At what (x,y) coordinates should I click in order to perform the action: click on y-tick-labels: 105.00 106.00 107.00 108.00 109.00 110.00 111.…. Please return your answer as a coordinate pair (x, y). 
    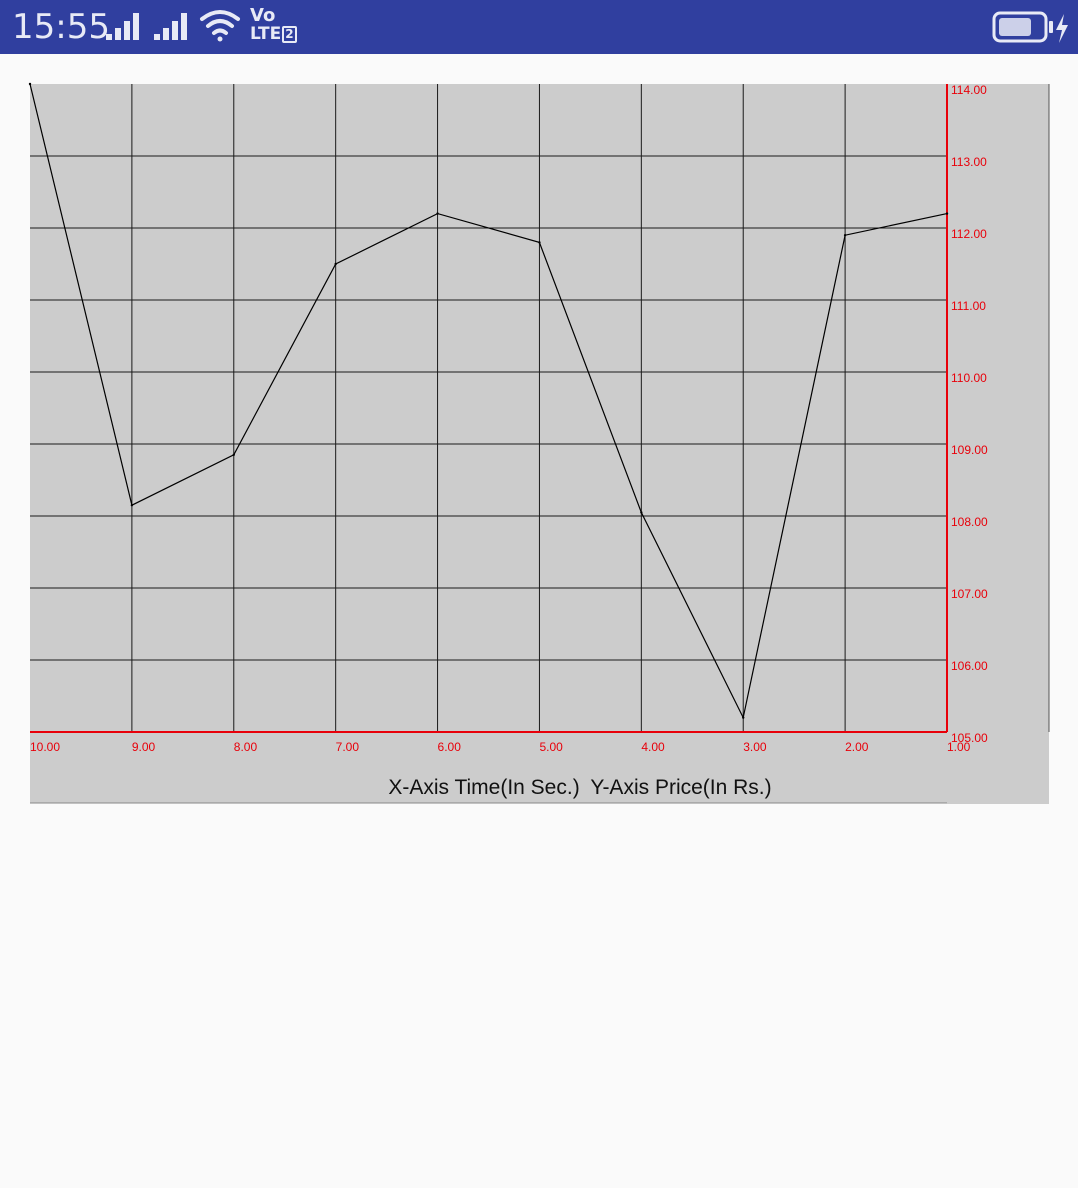
    Looking at the image, I should click on (969, 414).